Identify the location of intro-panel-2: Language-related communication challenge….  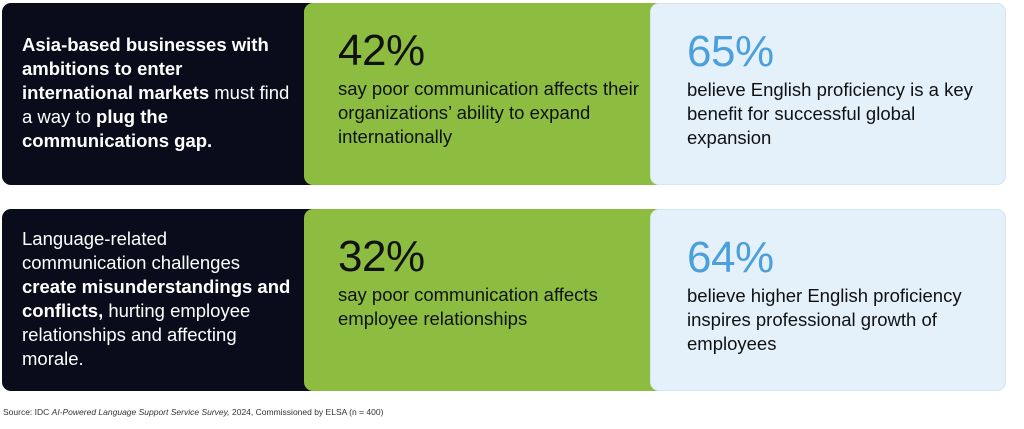
(162, 300).